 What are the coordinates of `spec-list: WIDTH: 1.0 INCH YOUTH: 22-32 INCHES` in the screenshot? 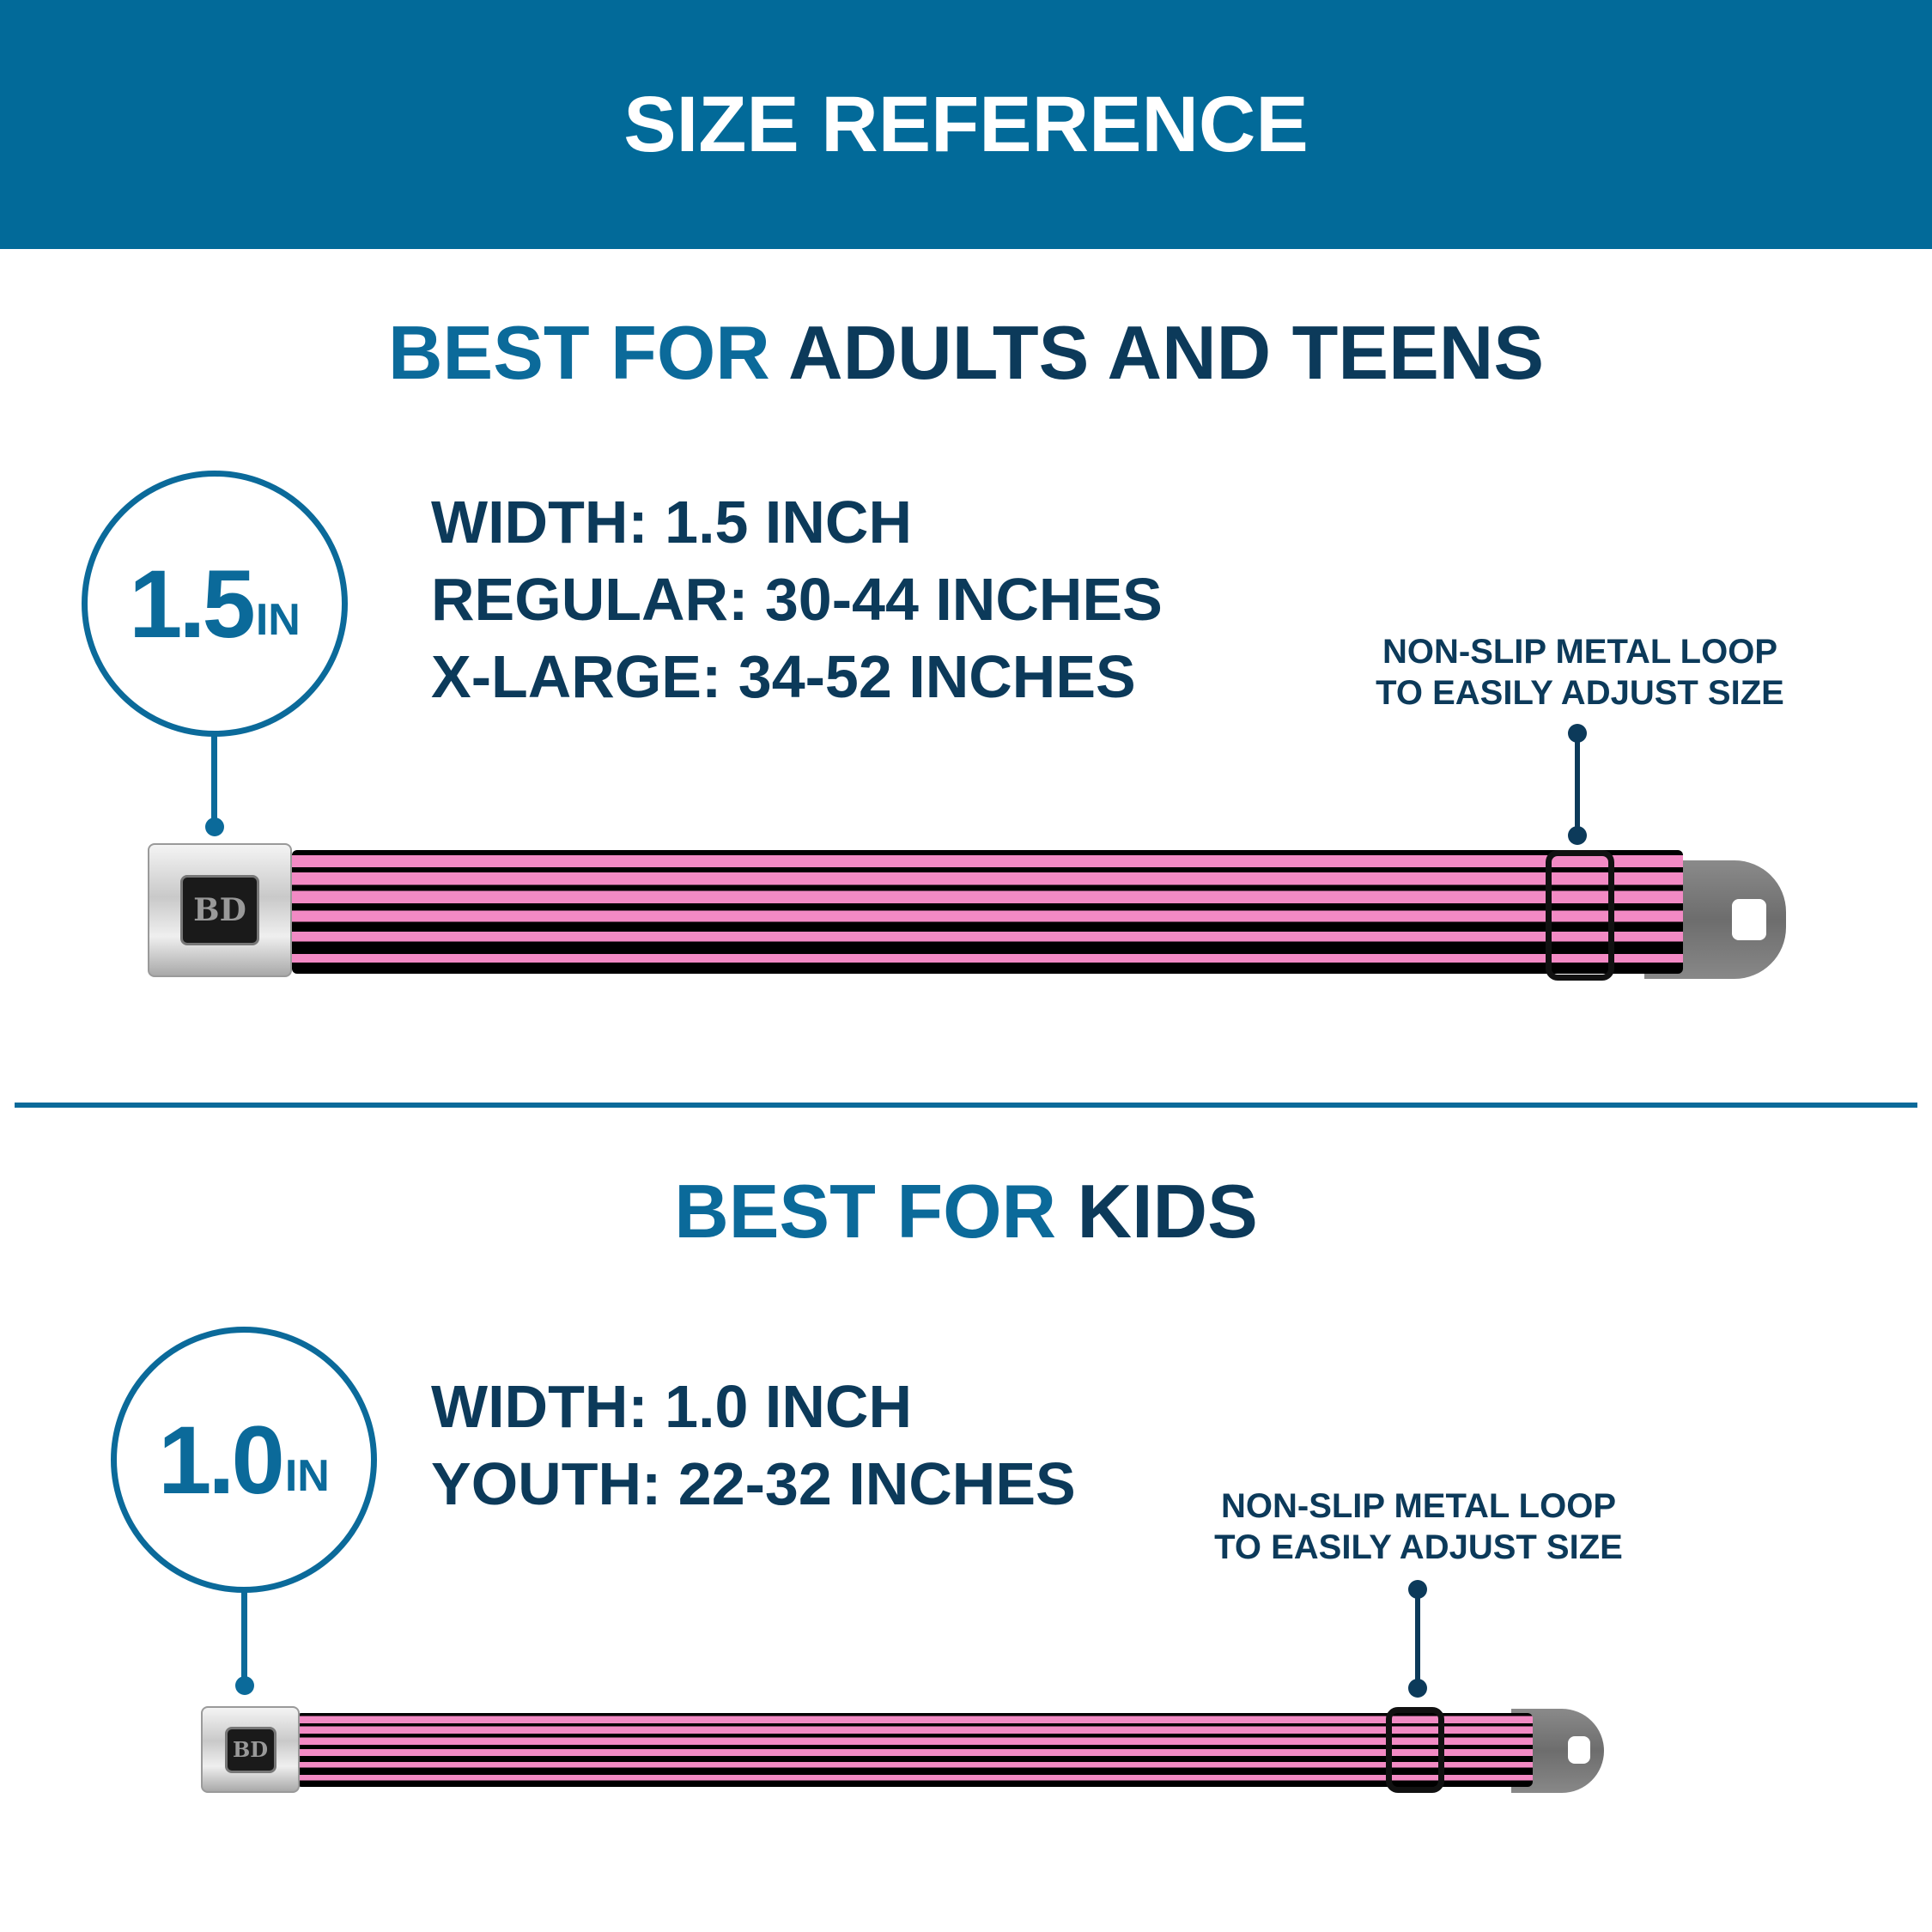 It's located at (753, 1445).